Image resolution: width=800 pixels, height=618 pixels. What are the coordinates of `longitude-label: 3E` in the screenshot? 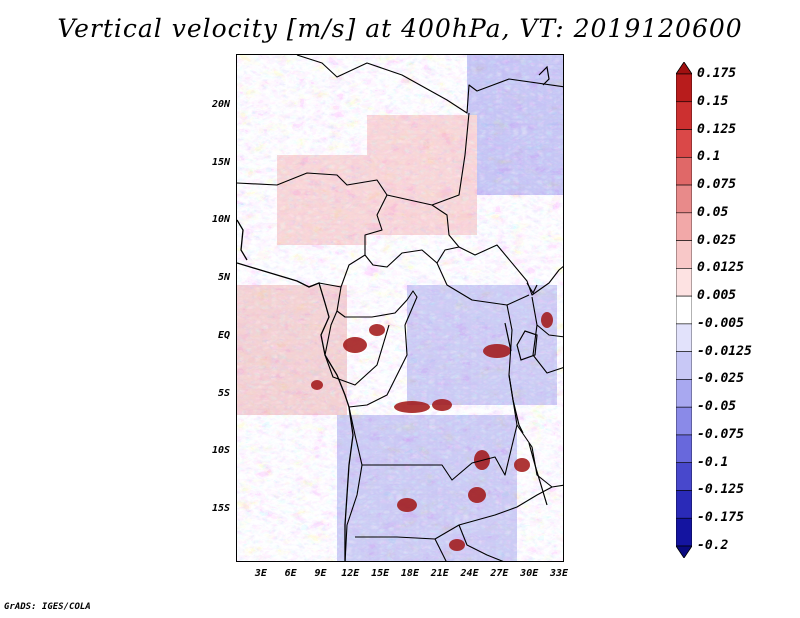 It's located at (260, 573).